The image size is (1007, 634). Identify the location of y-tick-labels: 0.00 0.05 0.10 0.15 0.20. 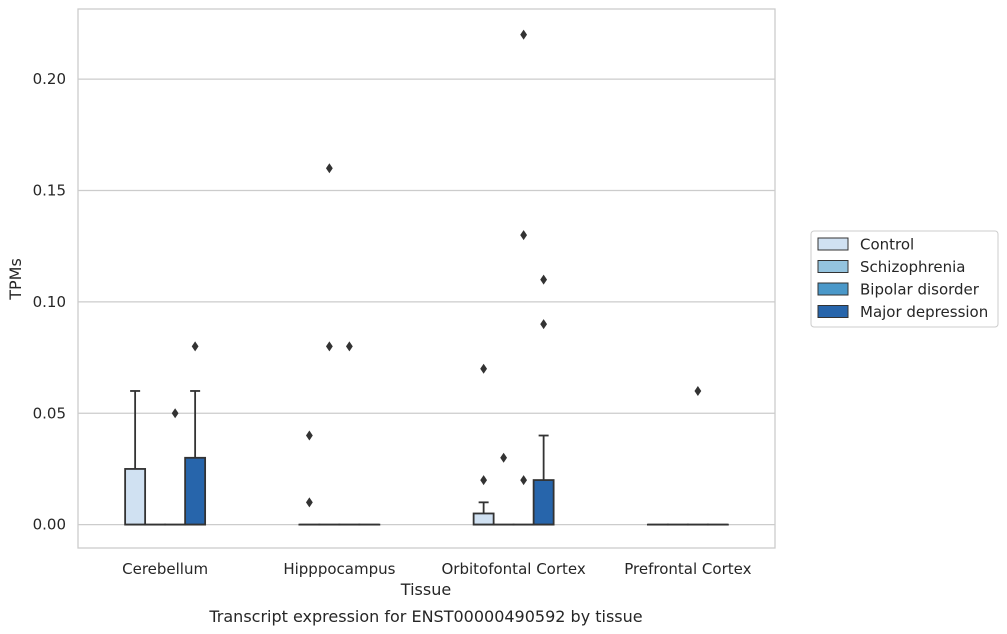
(49, 301).